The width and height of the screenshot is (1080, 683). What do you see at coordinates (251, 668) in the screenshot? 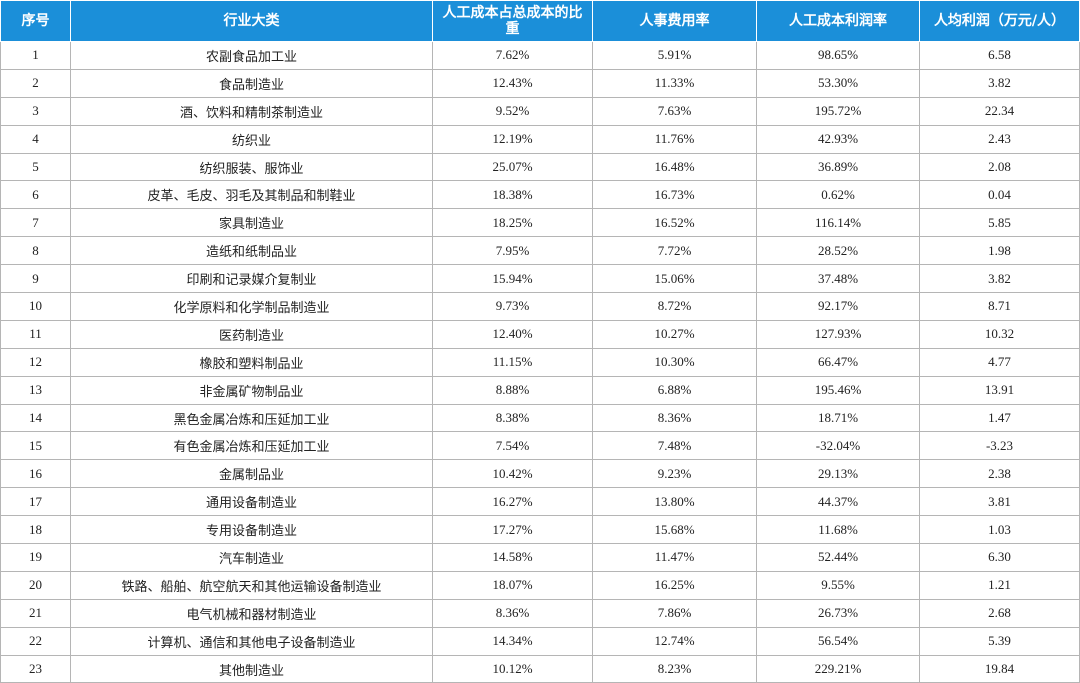
I see `table-cell: 其他制造业` at bounding box center [251, 668].